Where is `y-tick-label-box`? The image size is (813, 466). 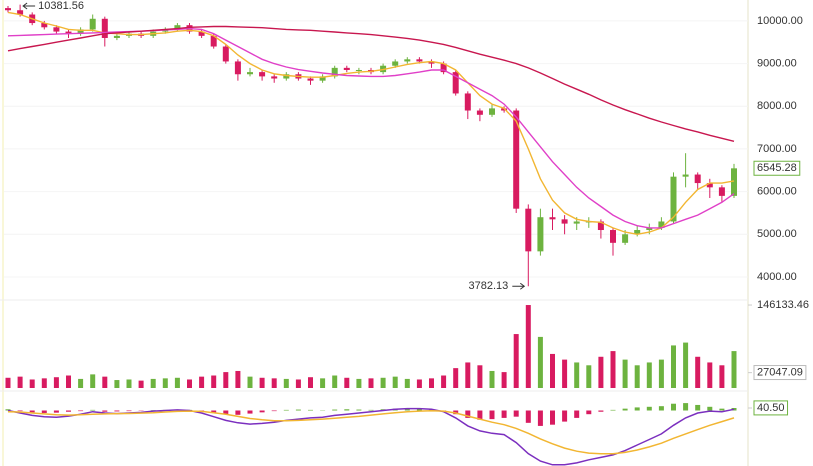 y-tick-label-box is located at coordinates (771, 408).